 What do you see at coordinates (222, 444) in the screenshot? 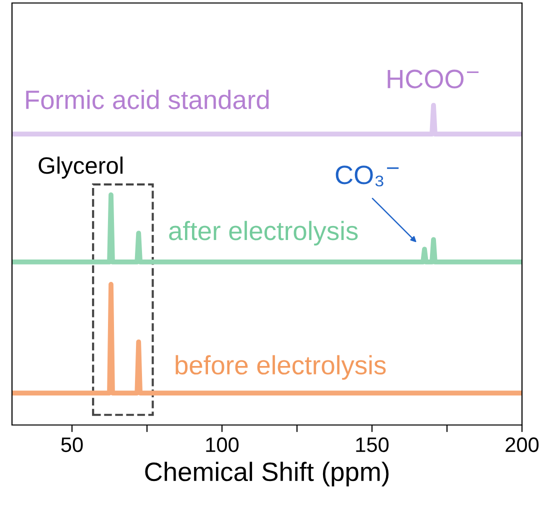
I see `x-tick-label: 100` at bounding box center [222, 444].